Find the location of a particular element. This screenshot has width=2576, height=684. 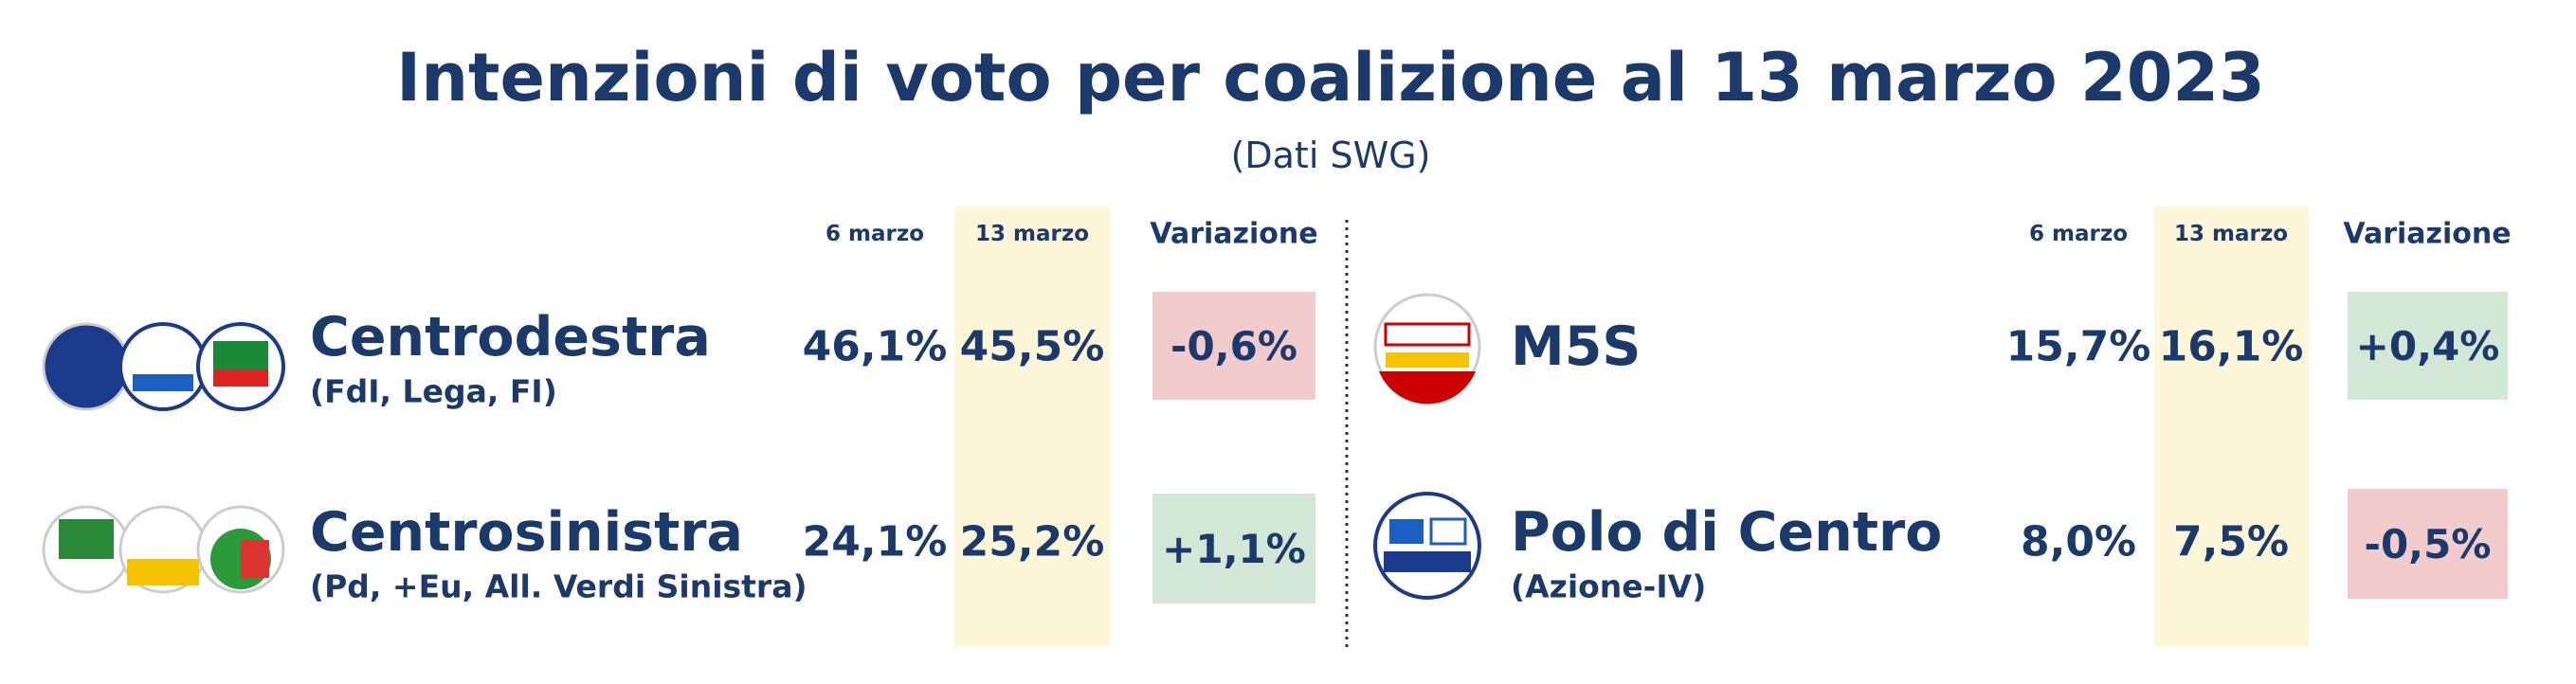

party-name: Centrodestra is located at coordinates (510, 337).